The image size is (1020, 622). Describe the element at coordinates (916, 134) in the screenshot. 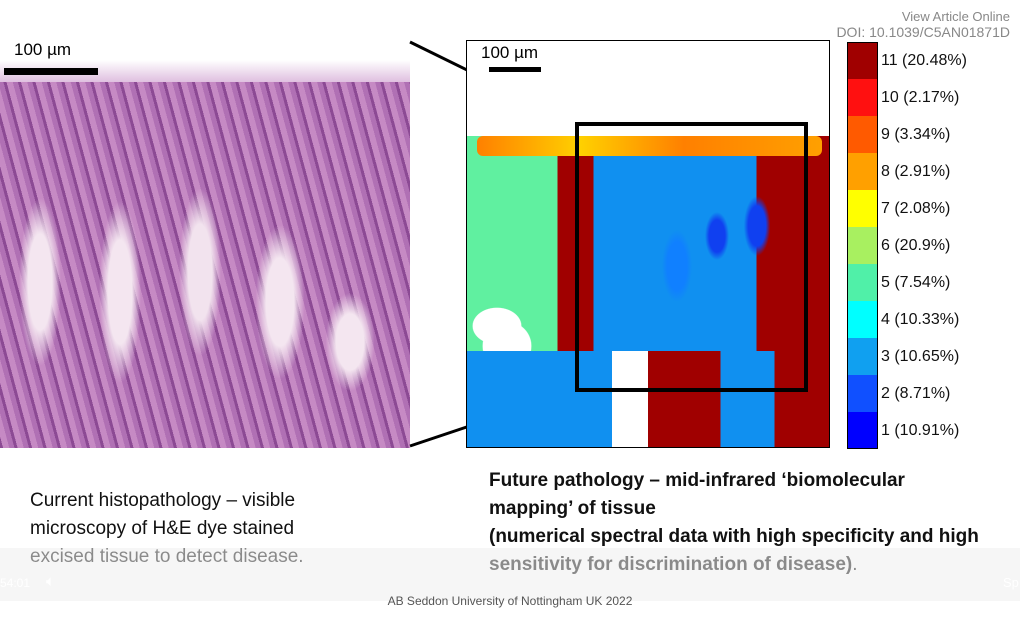

I see `colorbar-label: 9 (3.34%)` at that location.